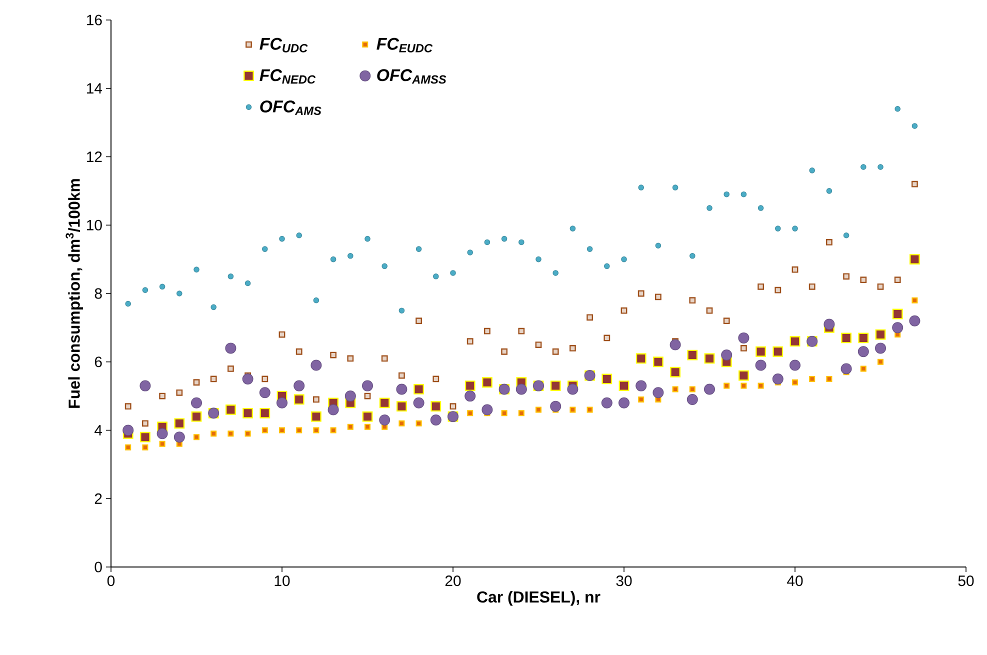 The height and width of the screenshot is (655, 987). Describe the element at coordinates (94, 88) in the screenshot. I see `y-tick-label: 14` at that location.